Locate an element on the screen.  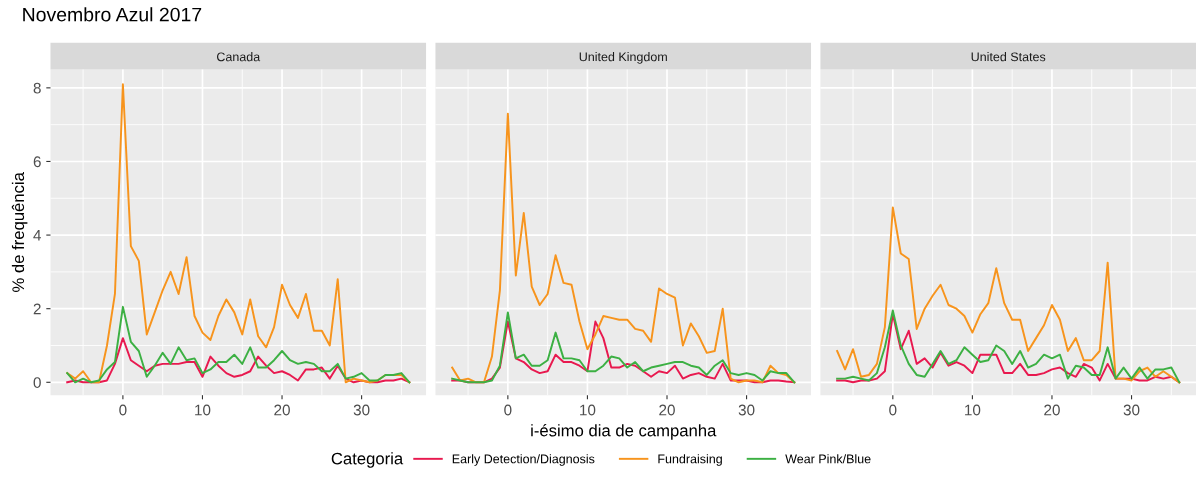
chart-subtitle: United Kingdom is located at coordinates (623, 58).